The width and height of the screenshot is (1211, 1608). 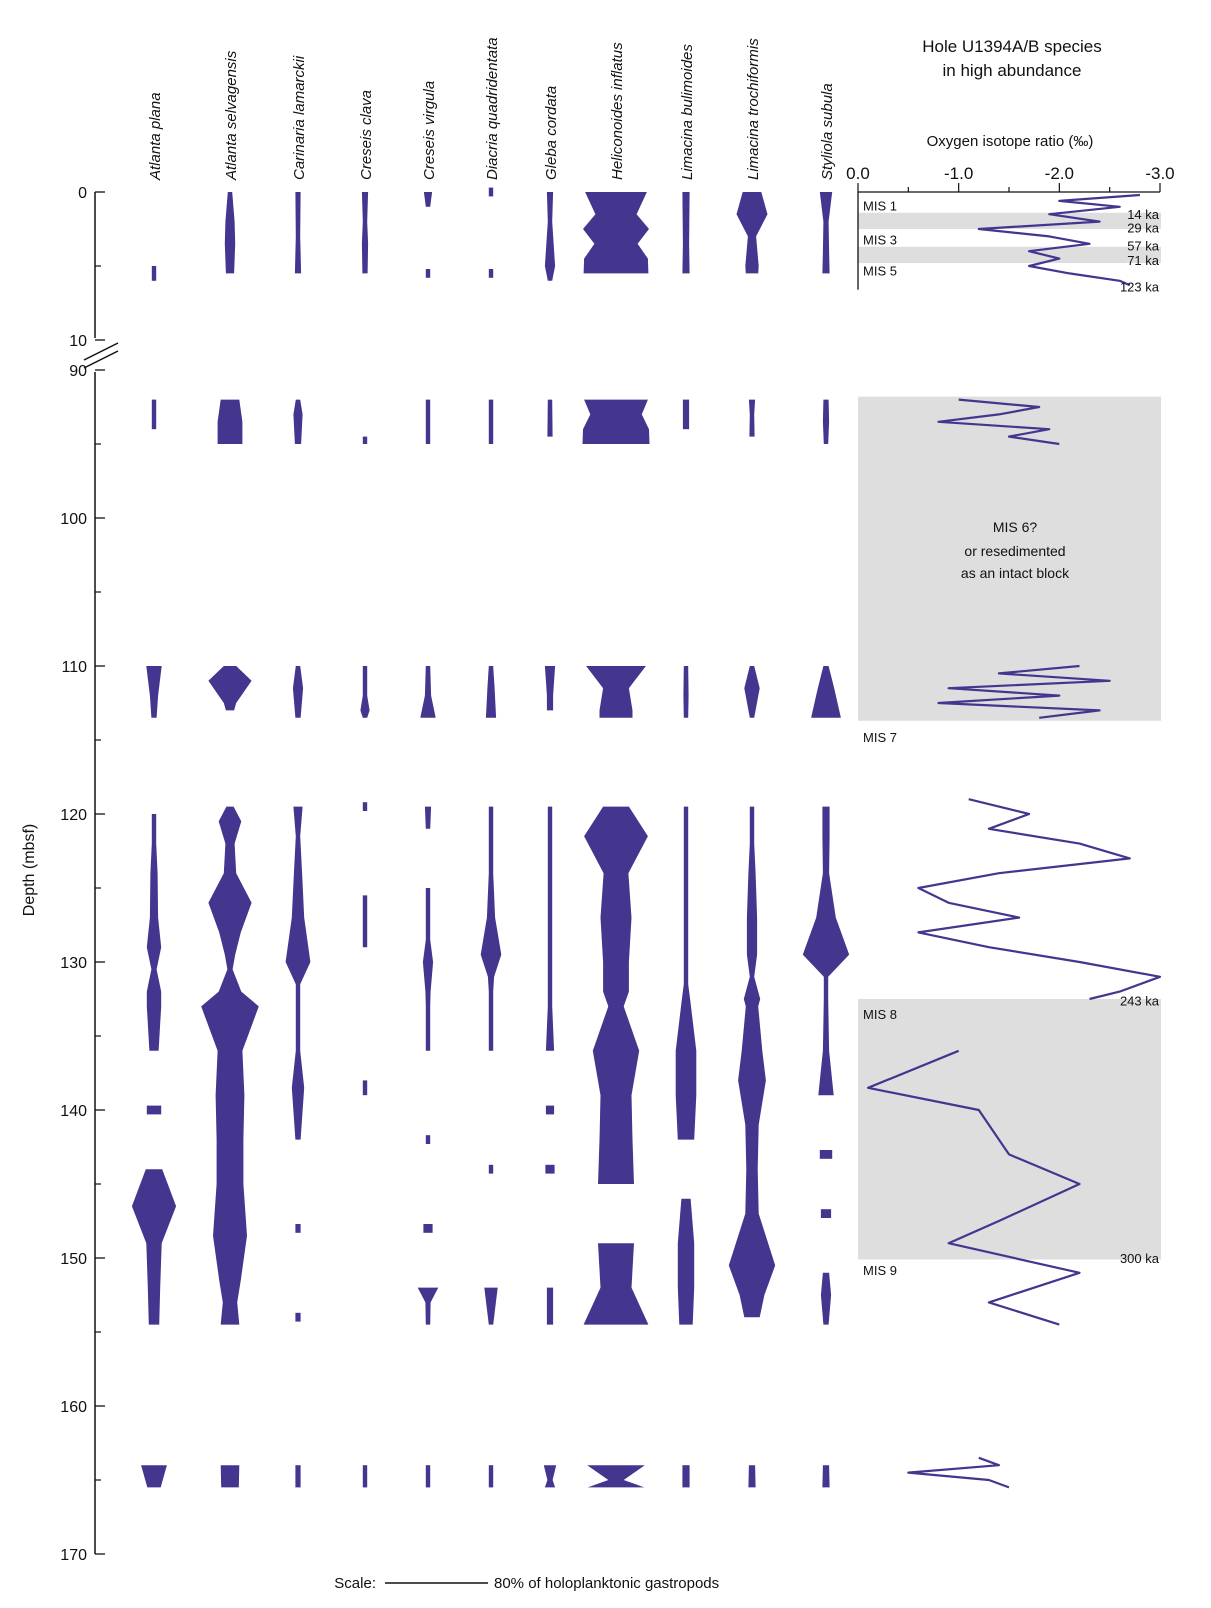 I want to click on mis6-note-line2: or resedimented, so click(x=1014, y=551).